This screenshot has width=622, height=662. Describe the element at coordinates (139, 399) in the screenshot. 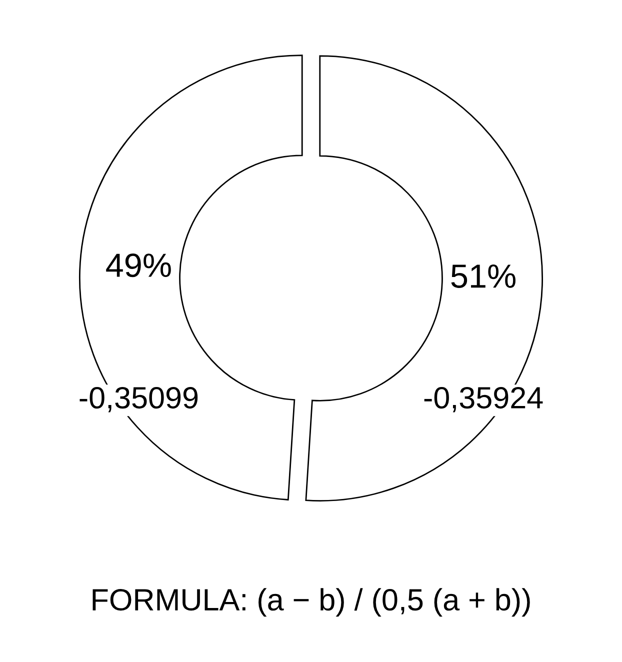

I see `text: -0,35099` at that location.